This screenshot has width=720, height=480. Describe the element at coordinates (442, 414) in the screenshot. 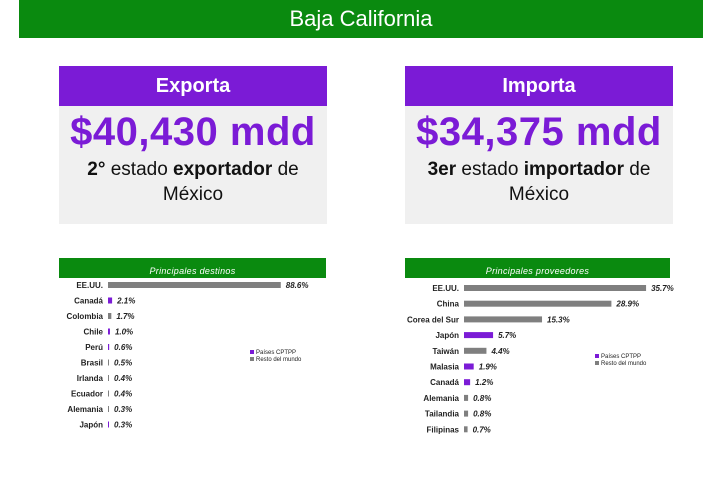

I see `category-label: Tailandia` at that location.